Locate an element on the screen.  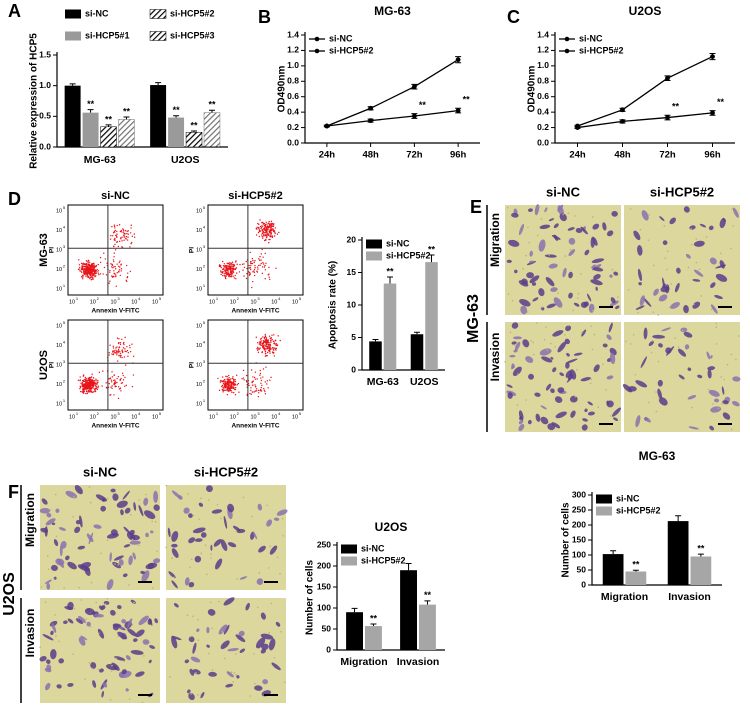
flow-tick-base: 10 is located at coordinates (199, 326).